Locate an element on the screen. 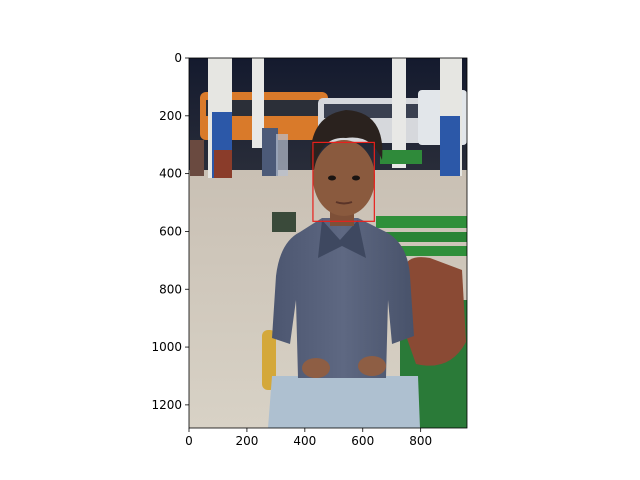 This screenshot has height=480, width=640. x-tick-label: 600 is located at coordinates (362, 441).